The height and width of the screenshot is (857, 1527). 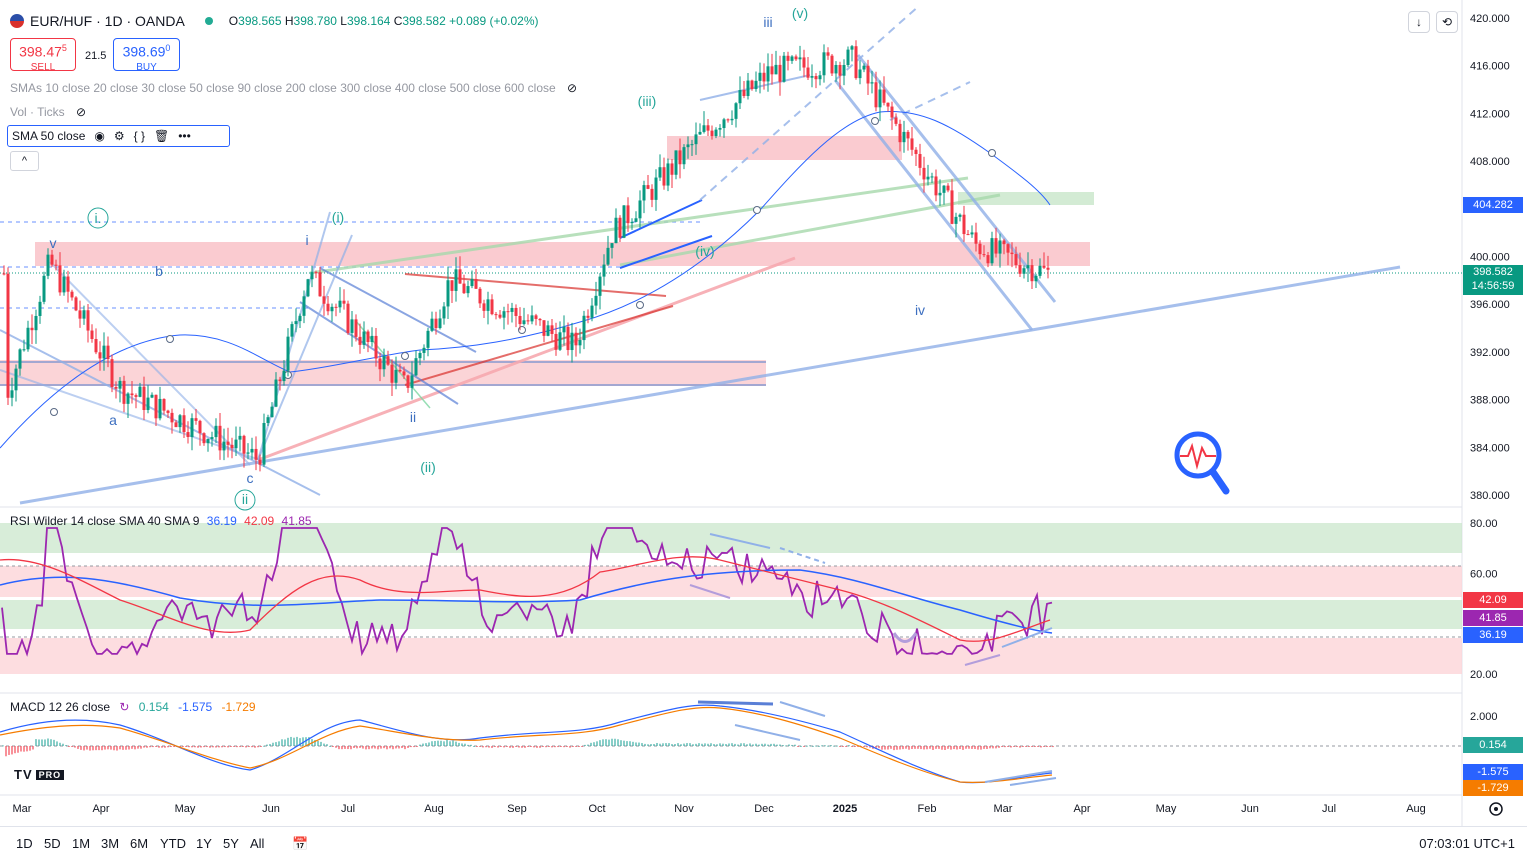 What do you see at coordinates (113, 420) in the screenshot?
I see `wave-label: a` at bounding box center [113, 420].